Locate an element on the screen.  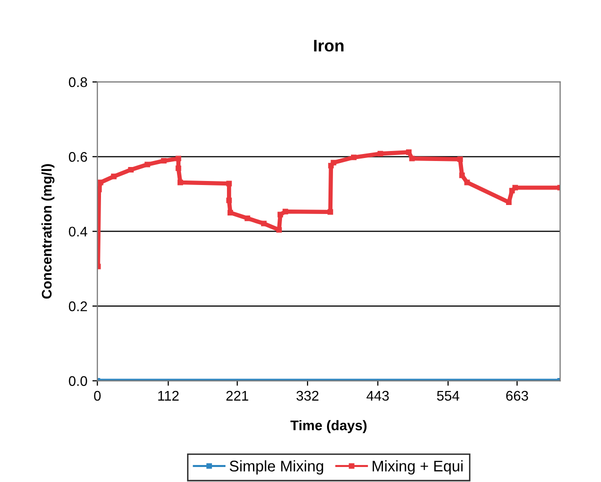
x-tick-label: 663 is located at coordinates (517, 395).